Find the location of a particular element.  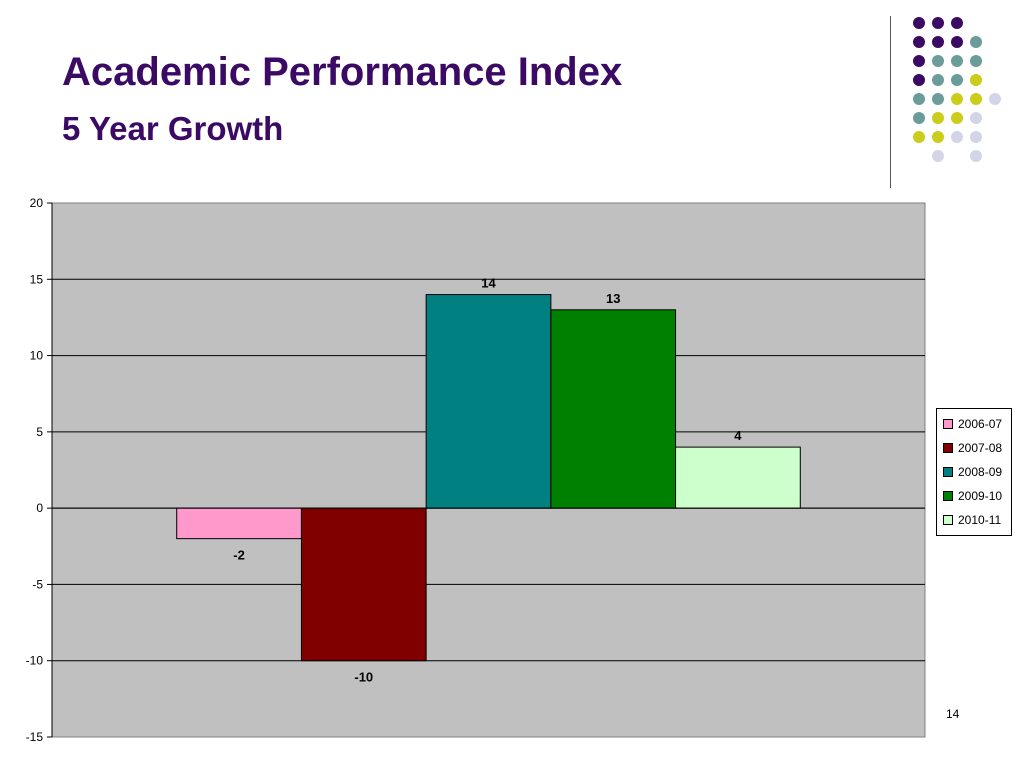

y-tick-label: 20 is located at coordinates (37, 203).